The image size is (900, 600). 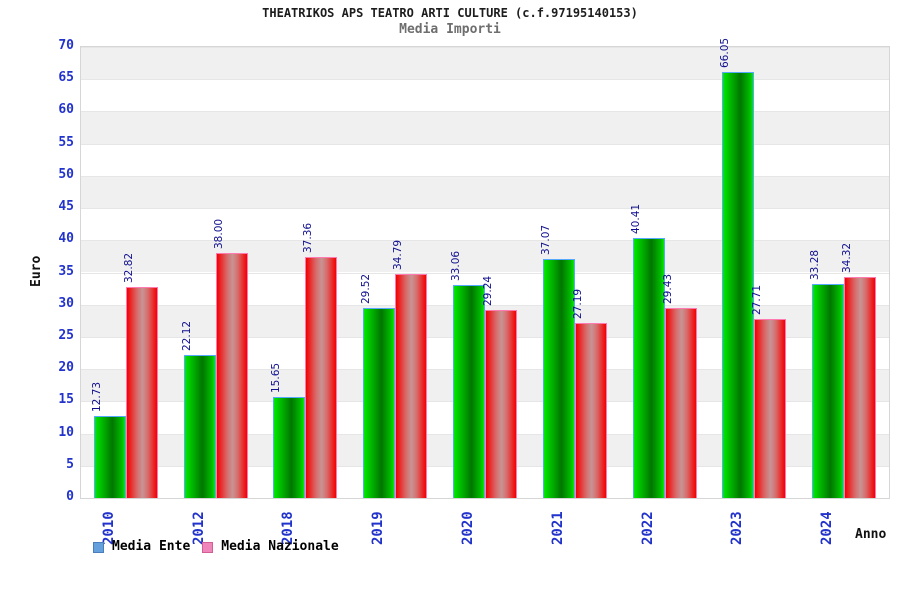 What do you see at coordinates (280, 546) in the screenshot?
I see `legend-label: Media Nazionale` at bounding box center [280, 546].